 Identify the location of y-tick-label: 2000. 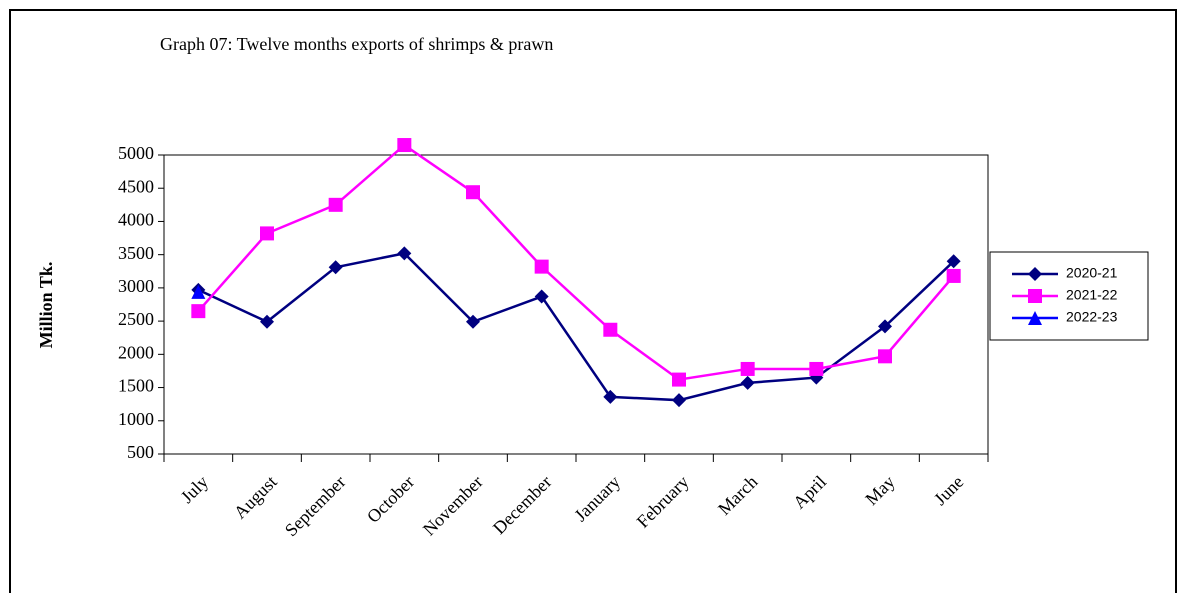
(136, 352).